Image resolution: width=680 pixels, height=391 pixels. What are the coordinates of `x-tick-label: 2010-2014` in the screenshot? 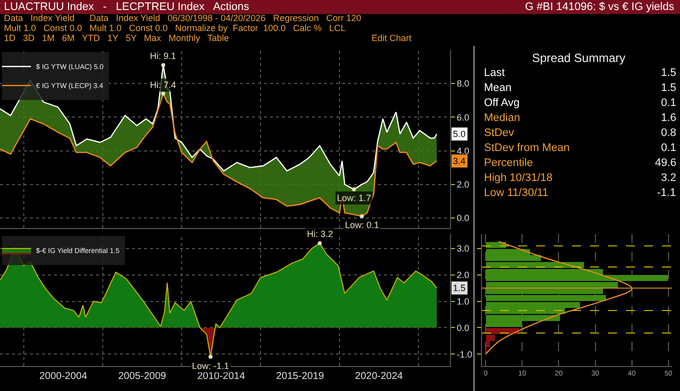 It's located at (221, 376).